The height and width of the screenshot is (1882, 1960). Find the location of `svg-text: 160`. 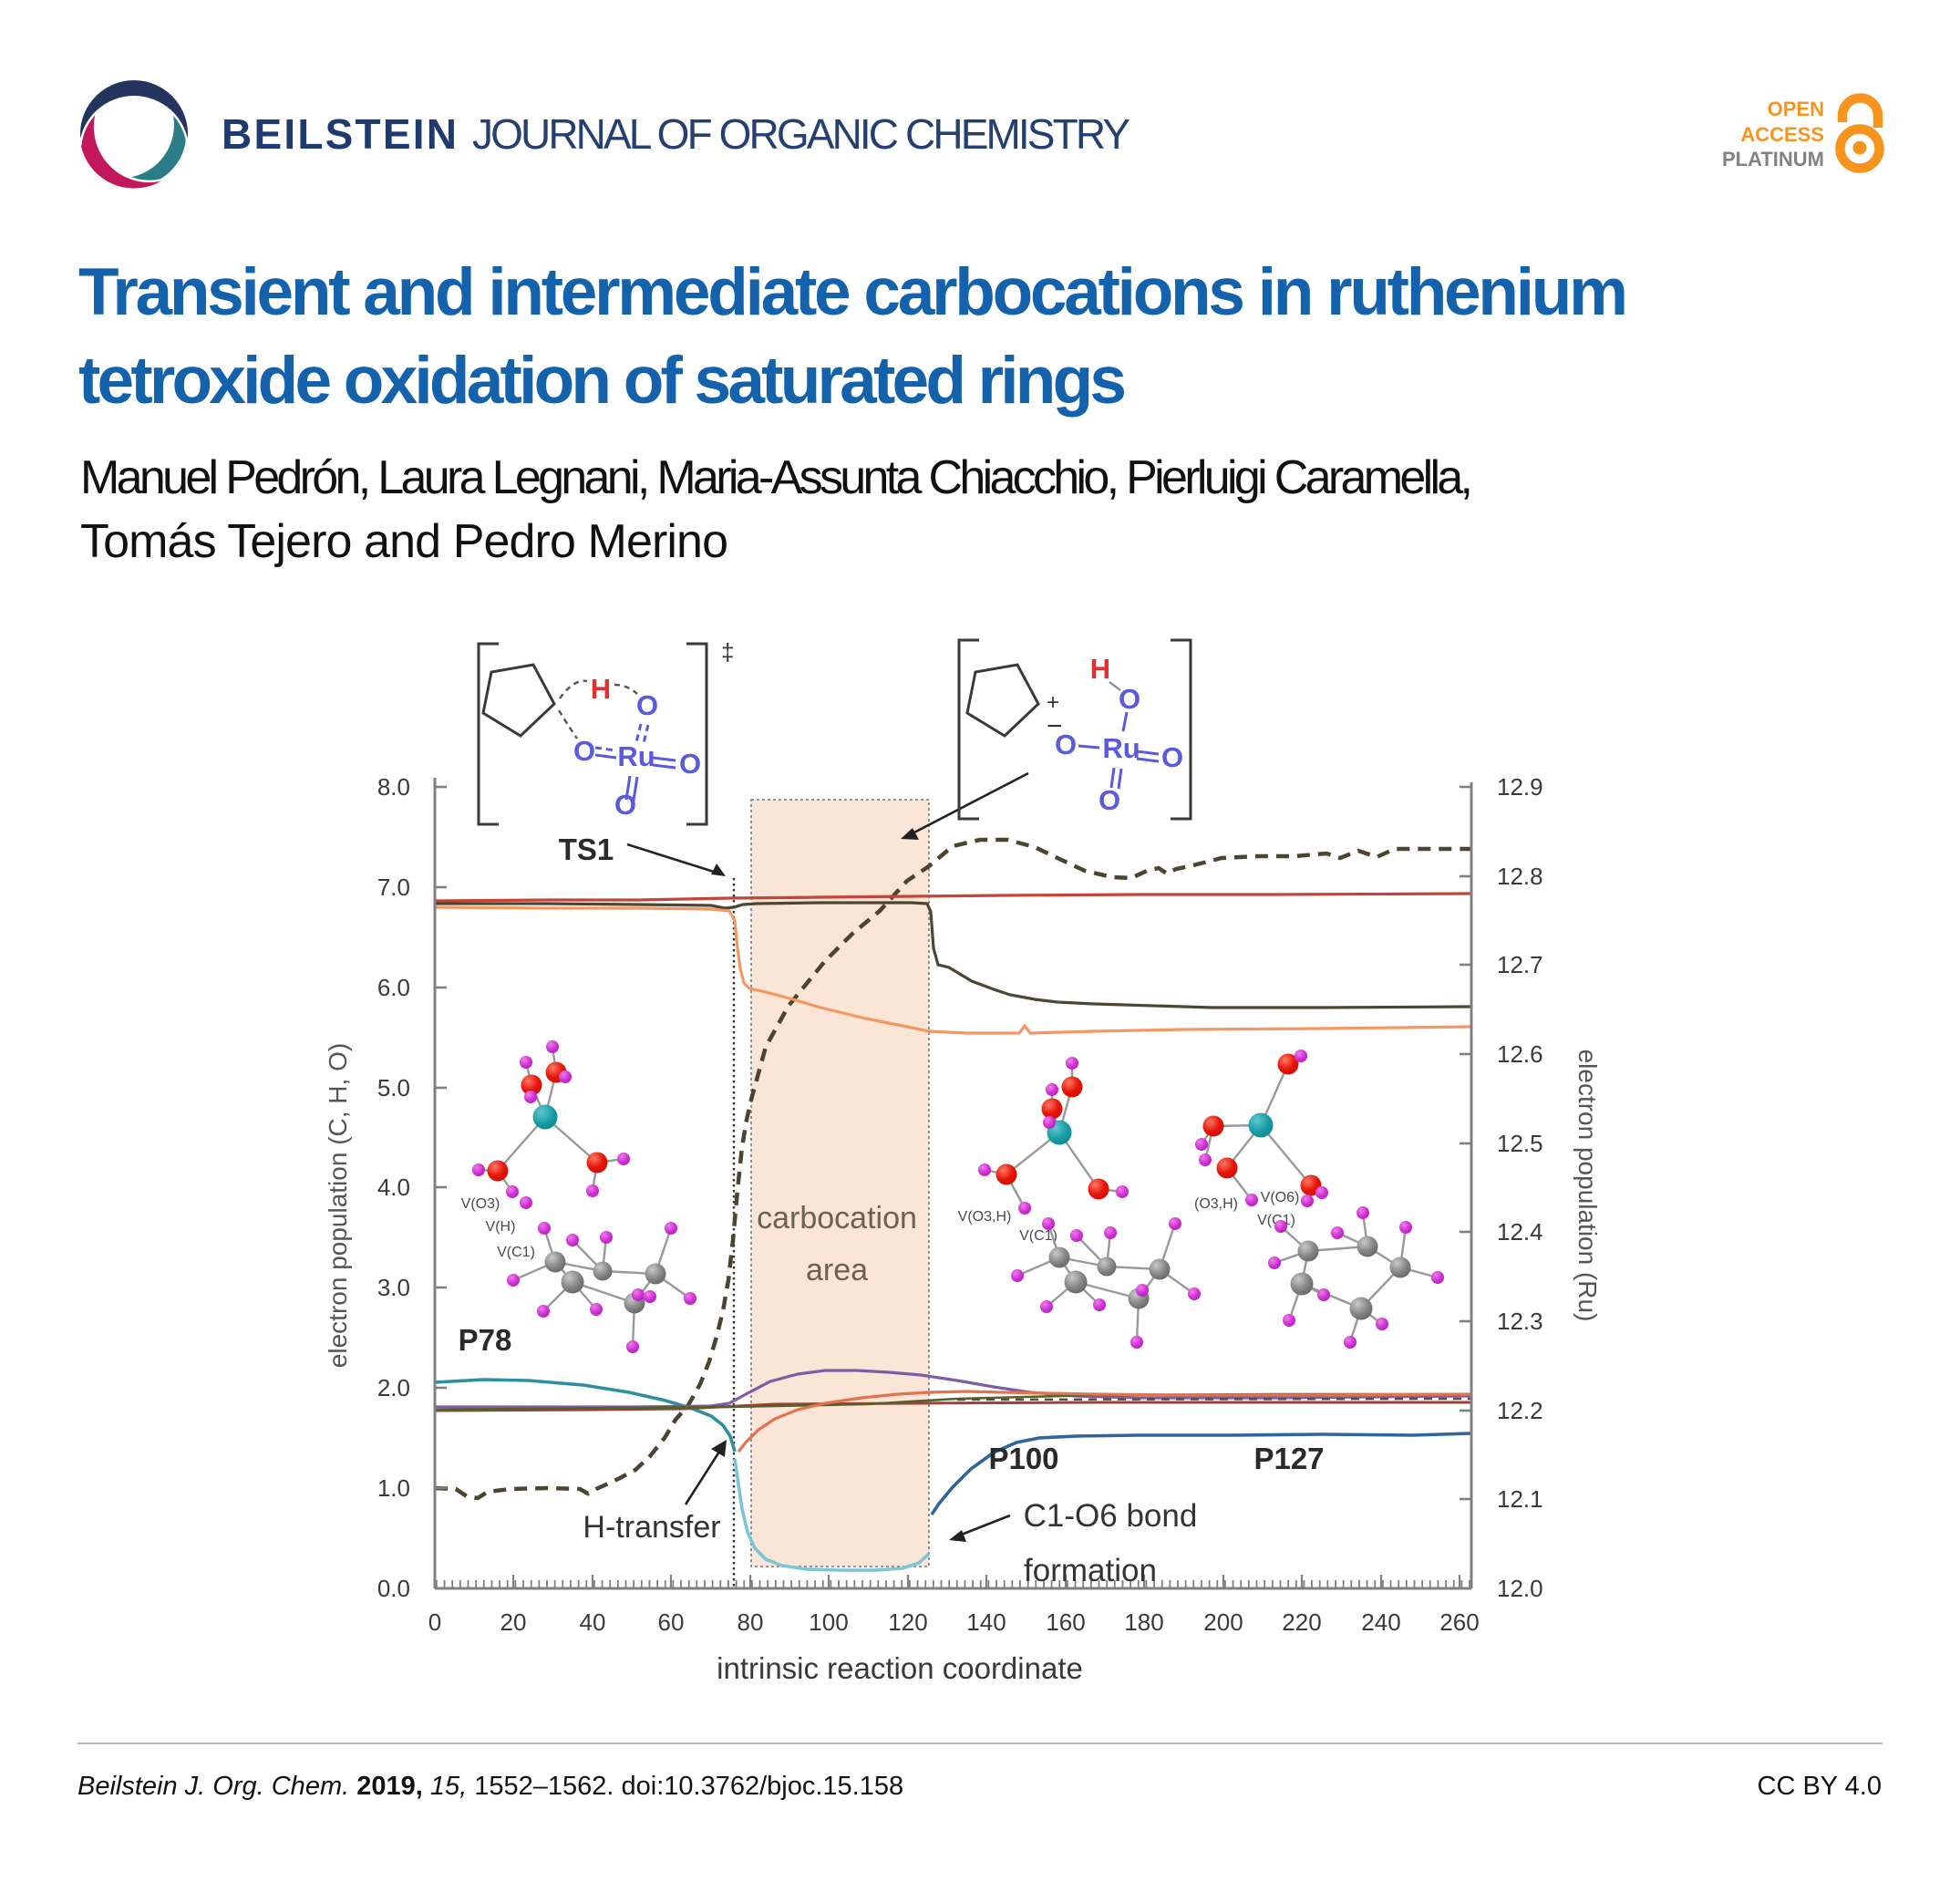

svg-text: 160 is located at coordinates (1065, 1622).